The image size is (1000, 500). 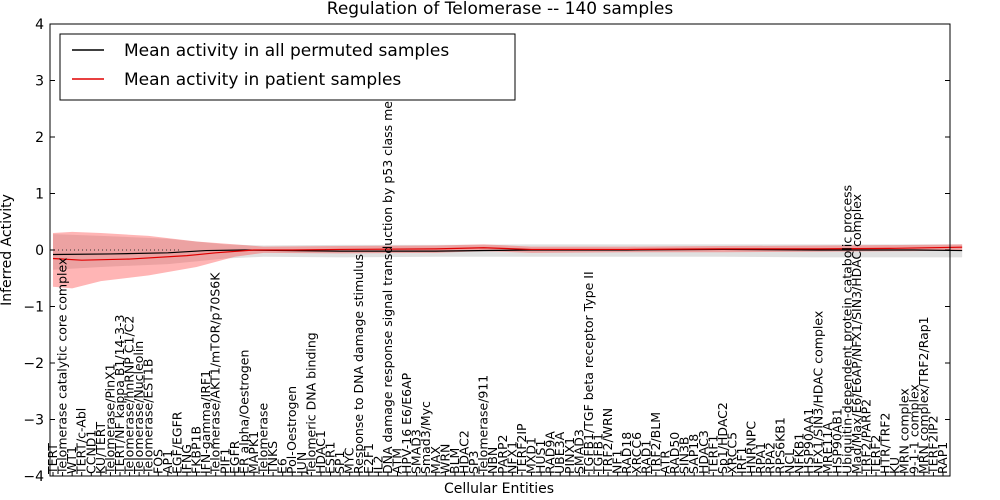 I want to click on x-tick-label: PIF1, so click(x=224, y=461).